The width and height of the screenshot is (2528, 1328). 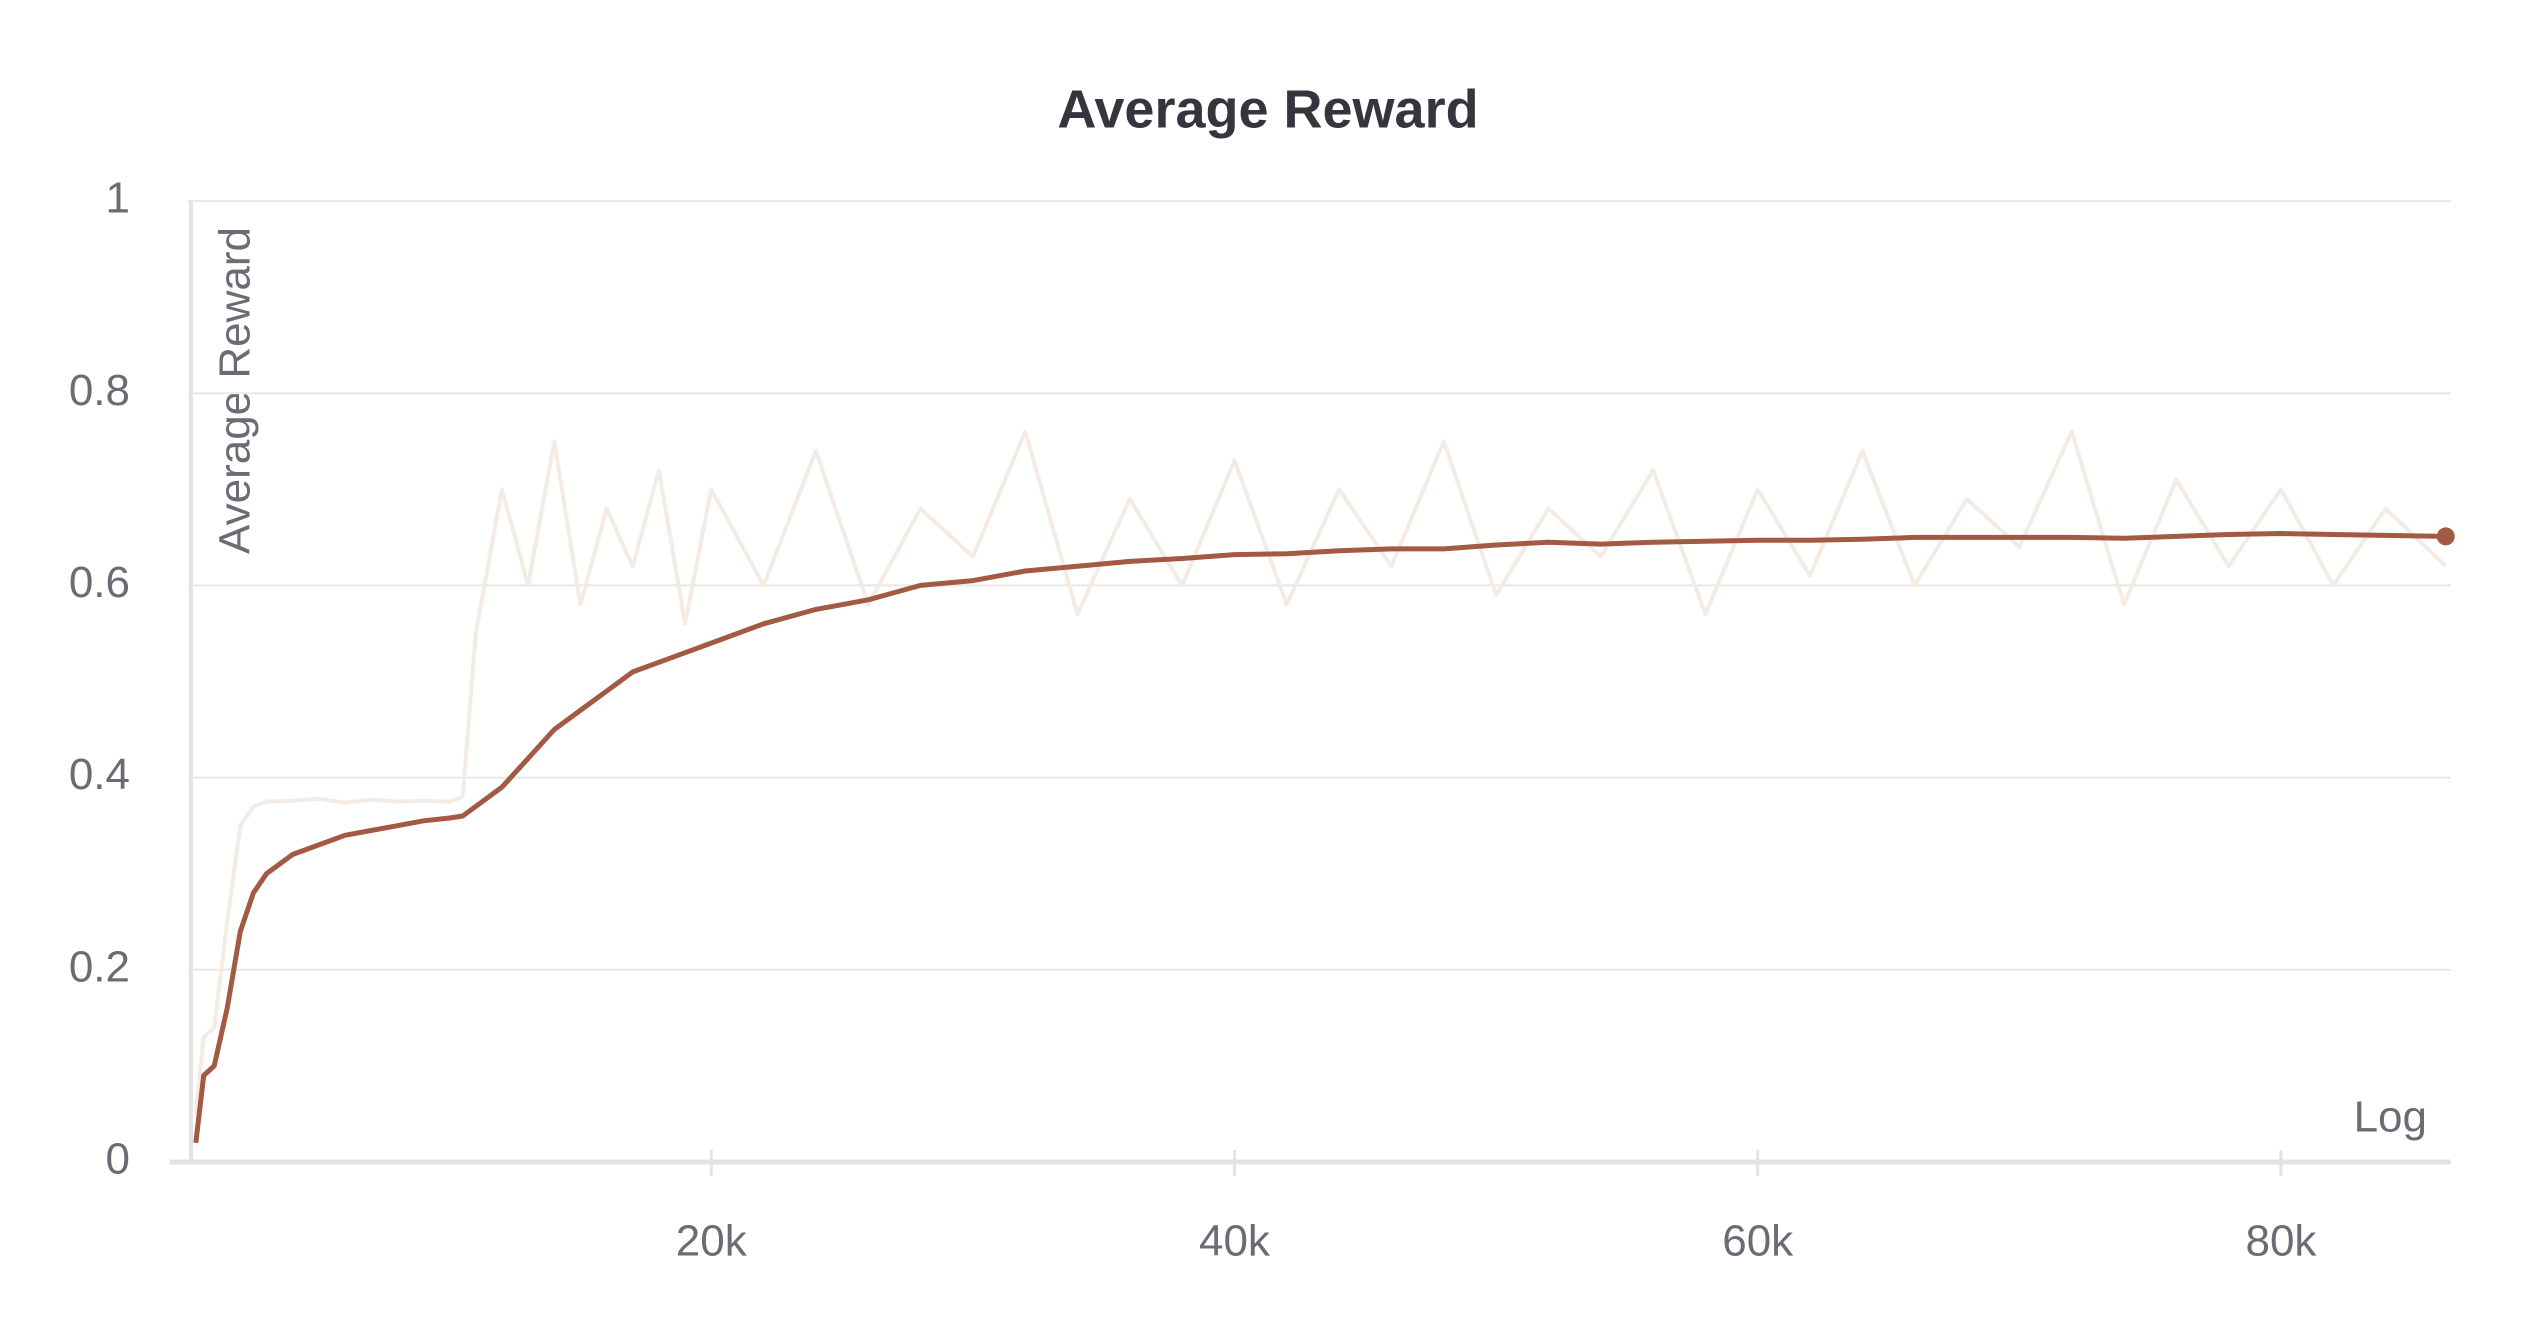 I want to click on x-tick-label: 60k, so click(x=1758, y=1241).